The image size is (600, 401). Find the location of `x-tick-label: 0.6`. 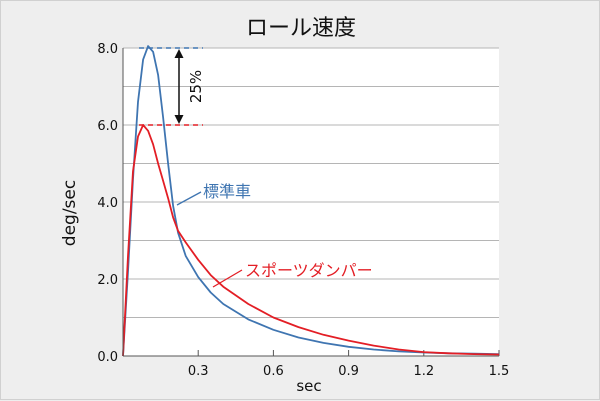

x-tick-label: 0.6 is located at coordinates (273, 371).